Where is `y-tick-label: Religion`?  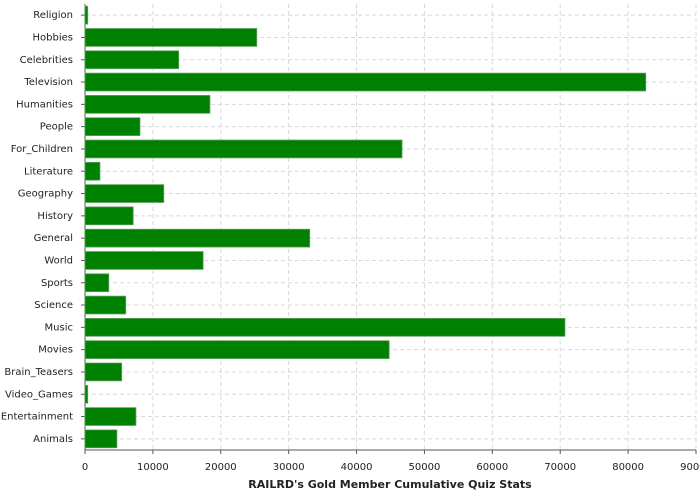
y-tick-label: Religion is located at coordinates (53, 15).